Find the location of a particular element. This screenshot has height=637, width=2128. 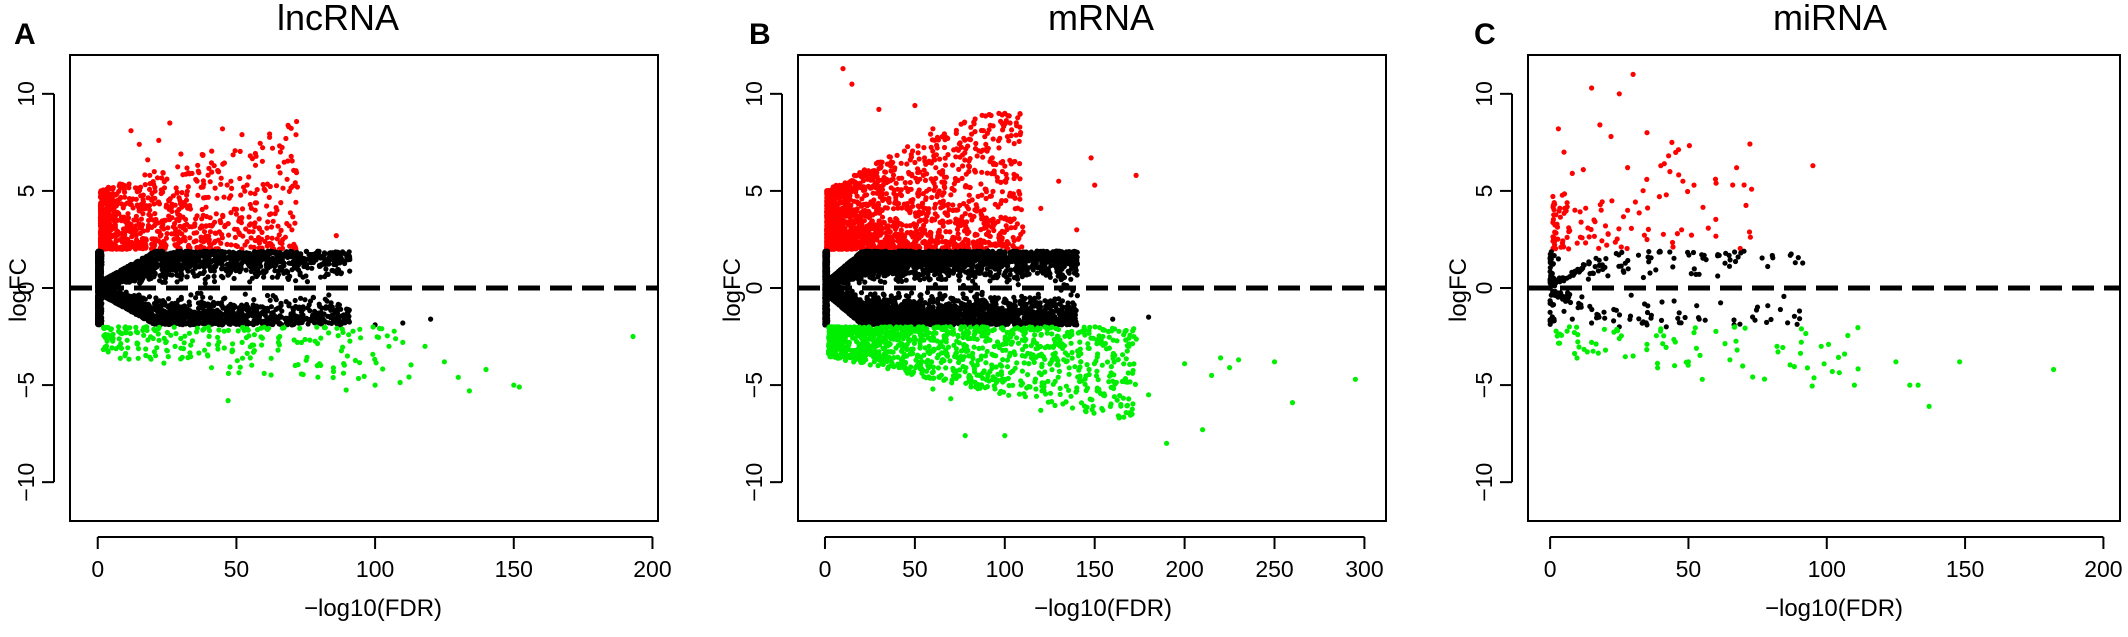

chart-title-mrna: mRNA is located at coordinates (1101, 19).